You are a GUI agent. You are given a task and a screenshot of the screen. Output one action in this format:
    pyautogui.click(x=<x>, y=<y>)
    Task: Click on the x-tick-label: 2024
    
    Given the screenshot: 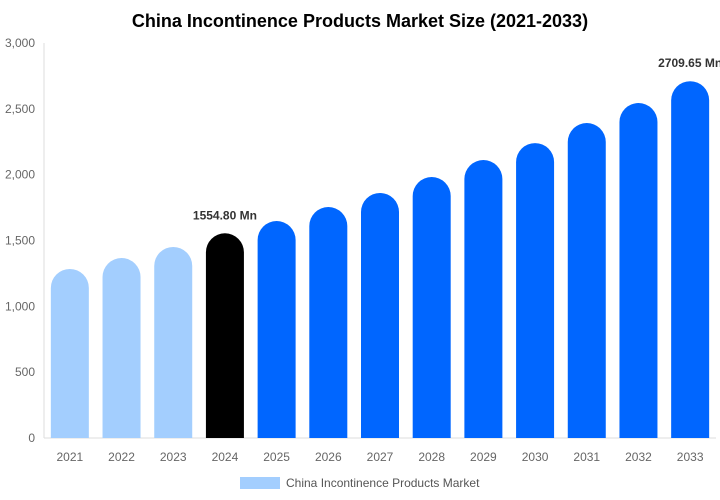 What is the action you would take?
    pyautogui.click(x=225, y=457)
    